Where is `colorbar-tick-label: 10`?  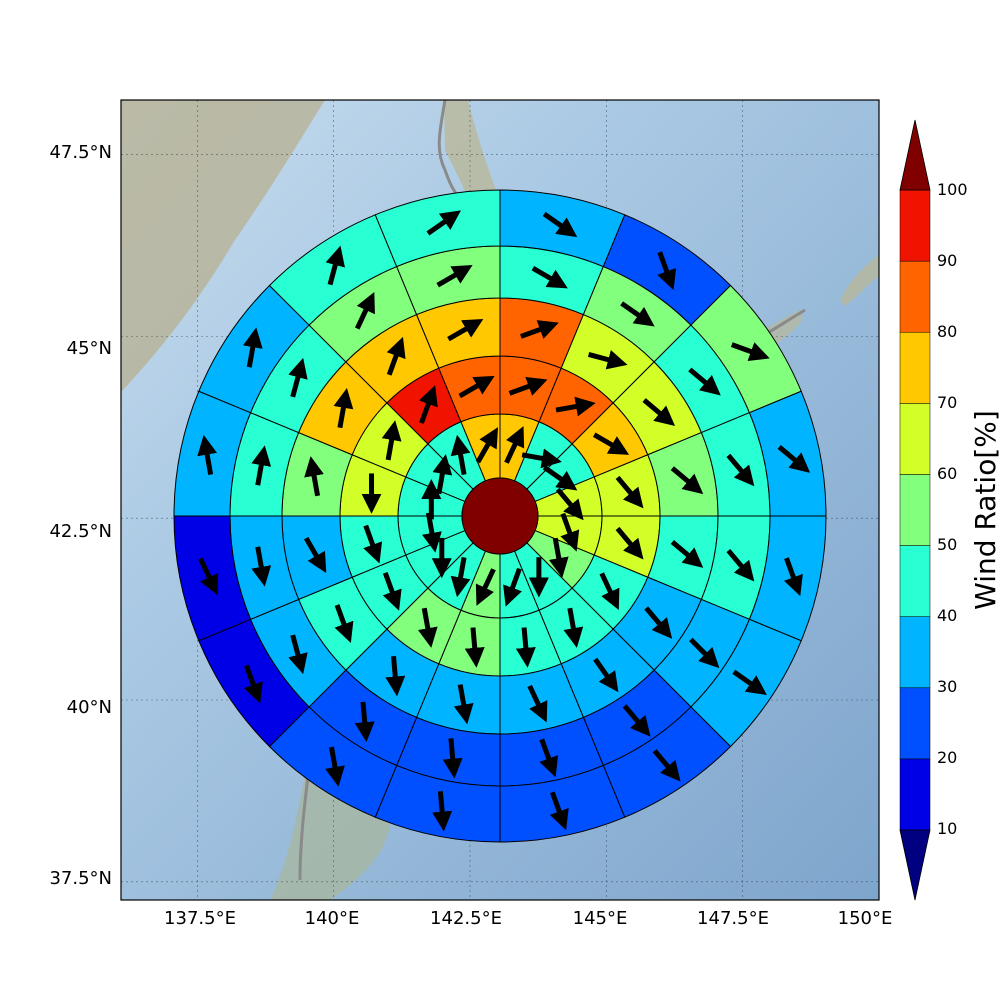 colorbar-tick-label: 10 is located at coordinates (947, 828).